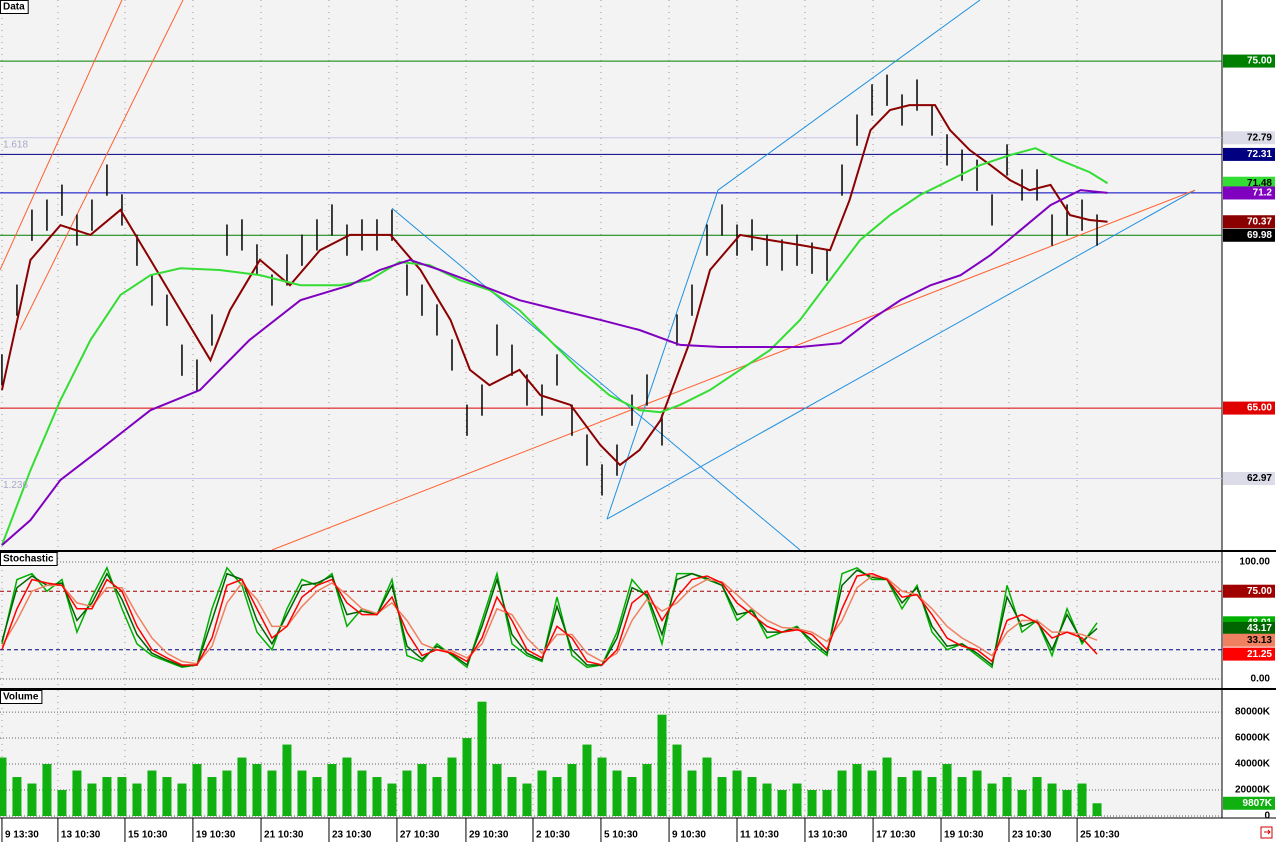 The height and width of the screenshot is (842, 1276). What do you see at coordinates (1253, 790) in the screenshot?
I see `y-tick-label: 20000K` at bounding box center [1253, 790].